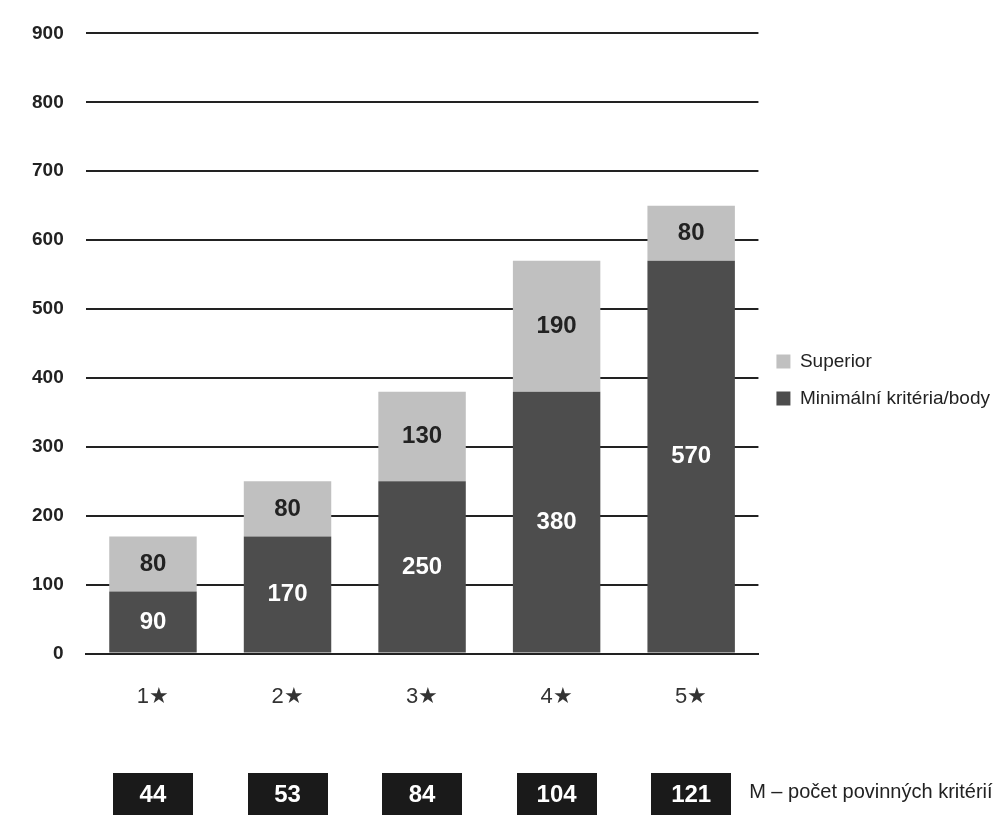  What do you see at coordinates (556, 794) in the screenshot?
I see `text: 104` at bounding box center [556, 794].